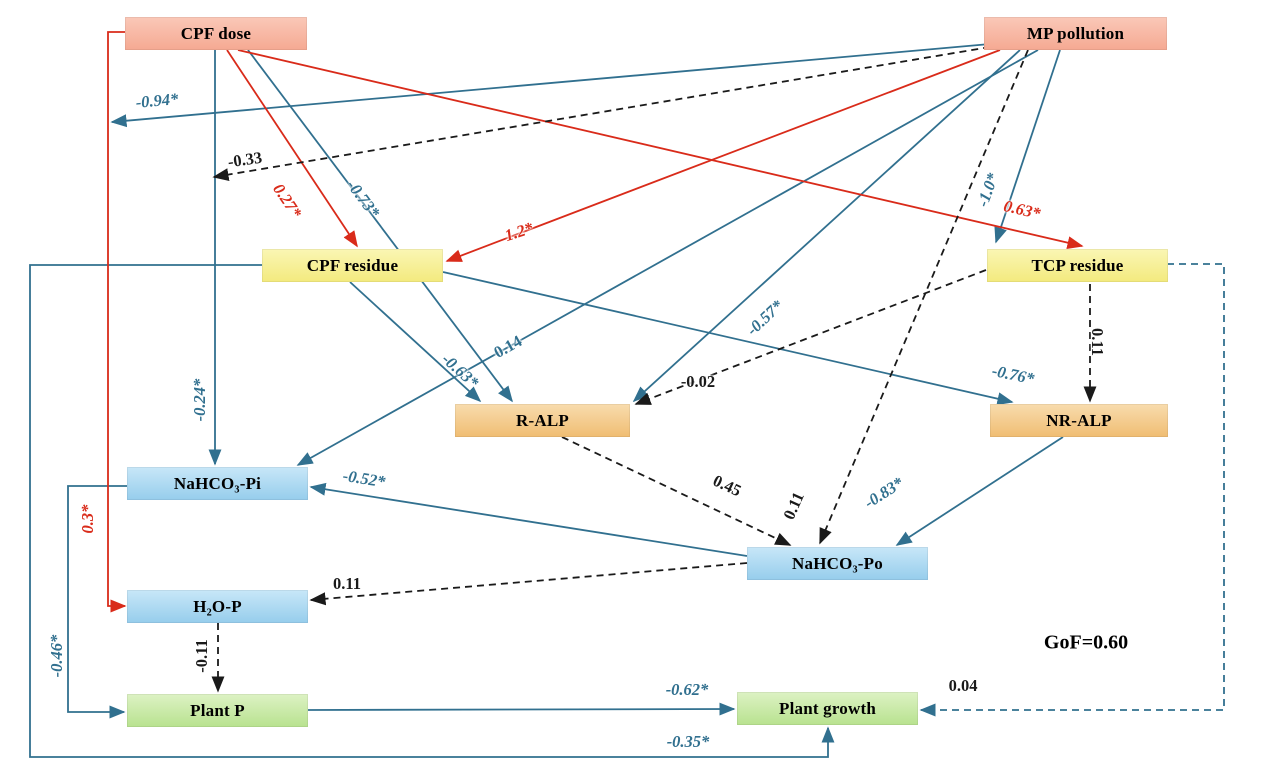  Describe the element at coordinates (698, 381) in the screenshot. I see `edge-label-tcpres-ralp: -0.02` at that location.